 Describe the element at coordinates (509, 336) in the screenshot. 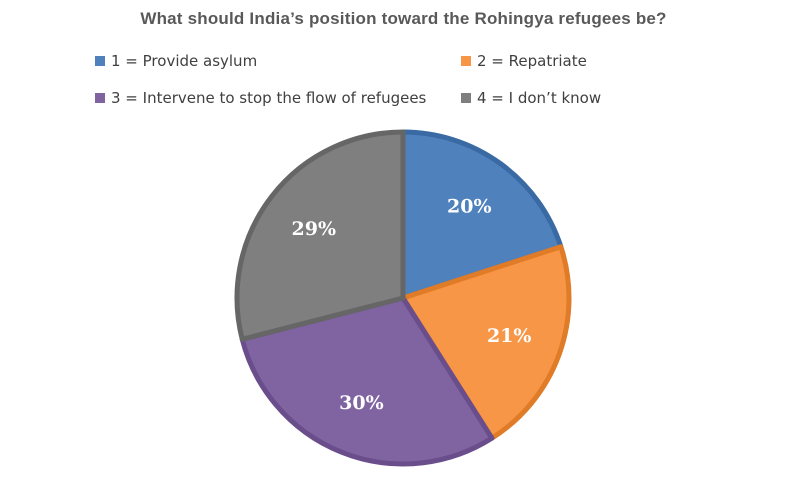

I see `slice-label-repatriate: 21%` at that location.